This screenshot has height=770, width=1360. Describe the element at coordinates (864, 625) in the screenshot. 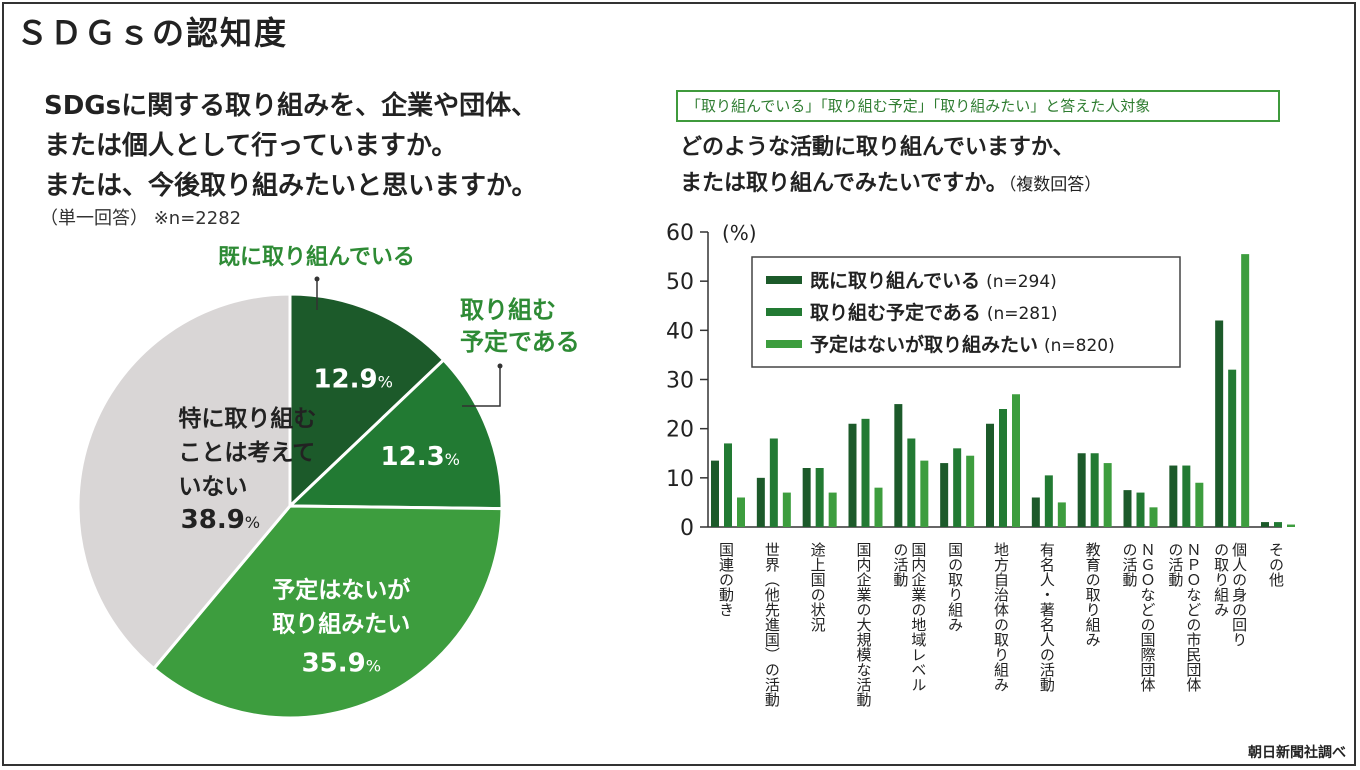

I see `category-label-4-1: 国内企業の大規模な活動` at that location.